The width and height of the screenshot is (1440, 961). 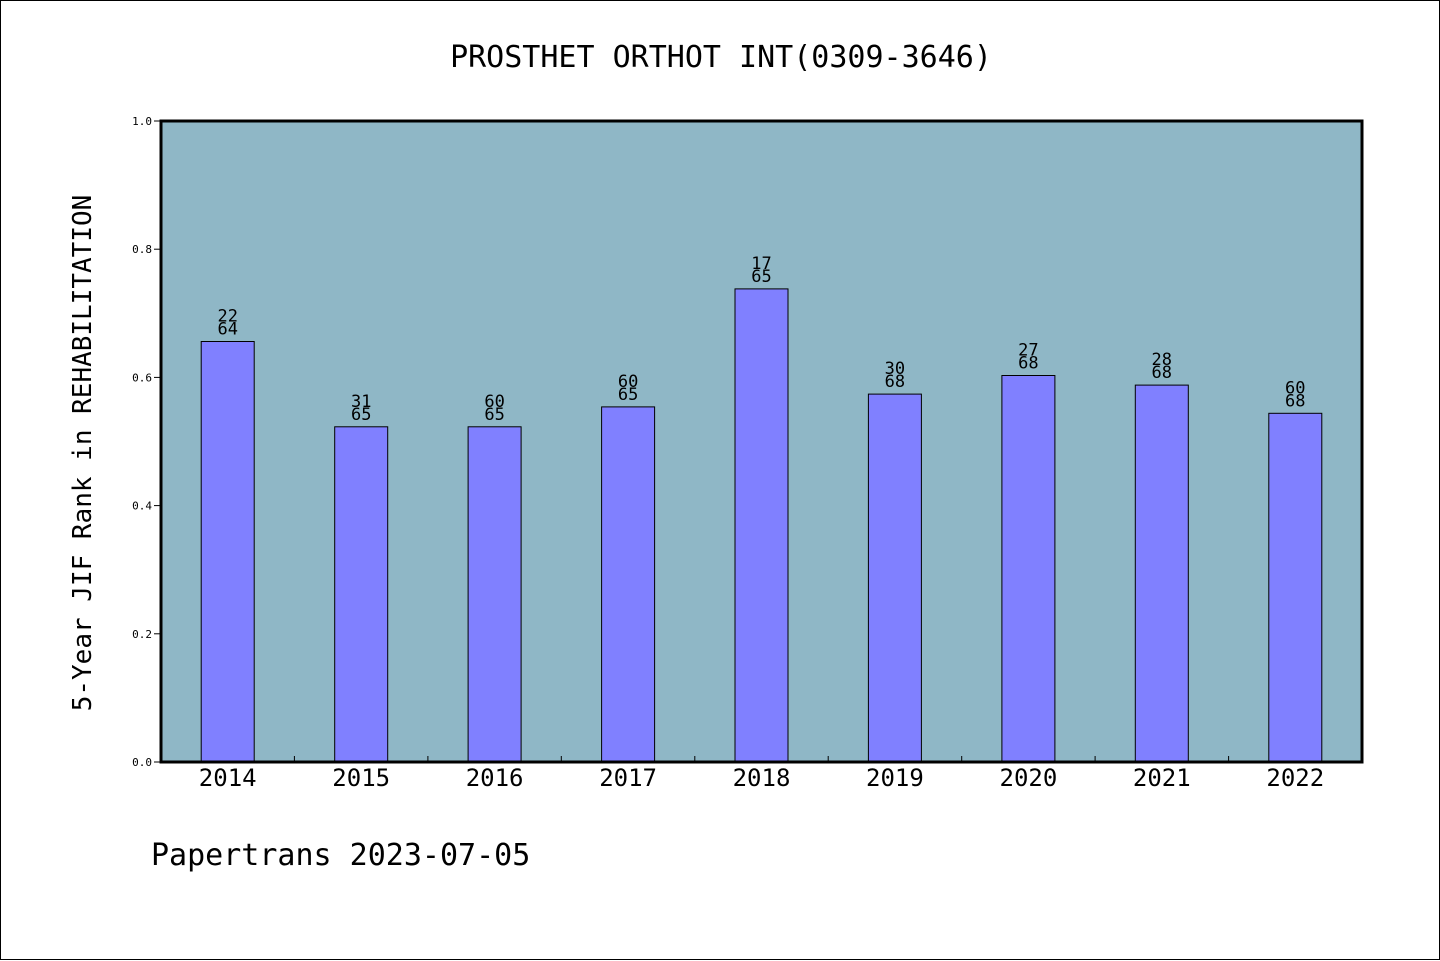 What do you see at coordinates (142, 121) in the screenshot?
I see `y-tick-label-1.0: 1.0` at bounding box center [142, 121].